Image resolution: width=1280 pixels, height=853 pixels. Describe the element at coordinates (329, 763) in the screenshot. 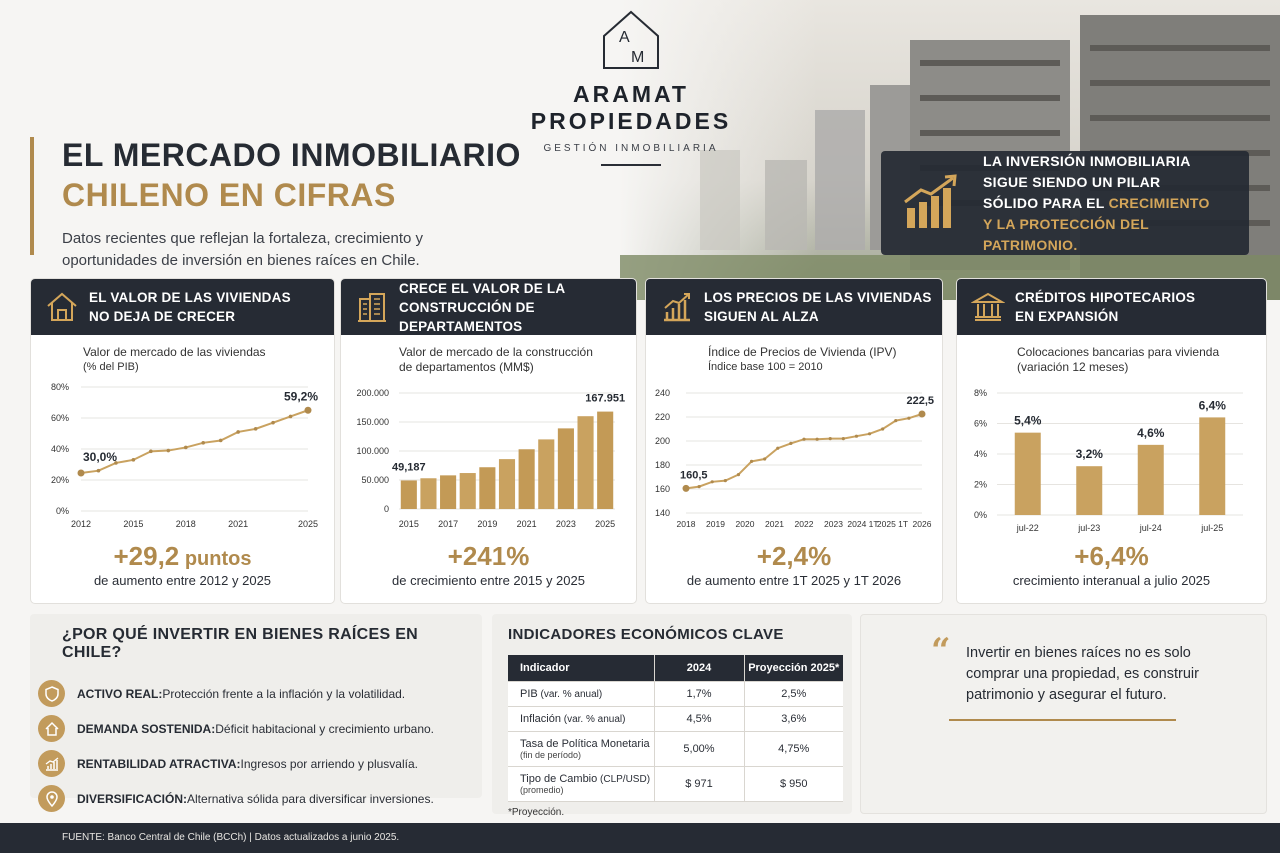

I see `why-item-text: Ingresos por arriendo y plusvalía.` at that location.